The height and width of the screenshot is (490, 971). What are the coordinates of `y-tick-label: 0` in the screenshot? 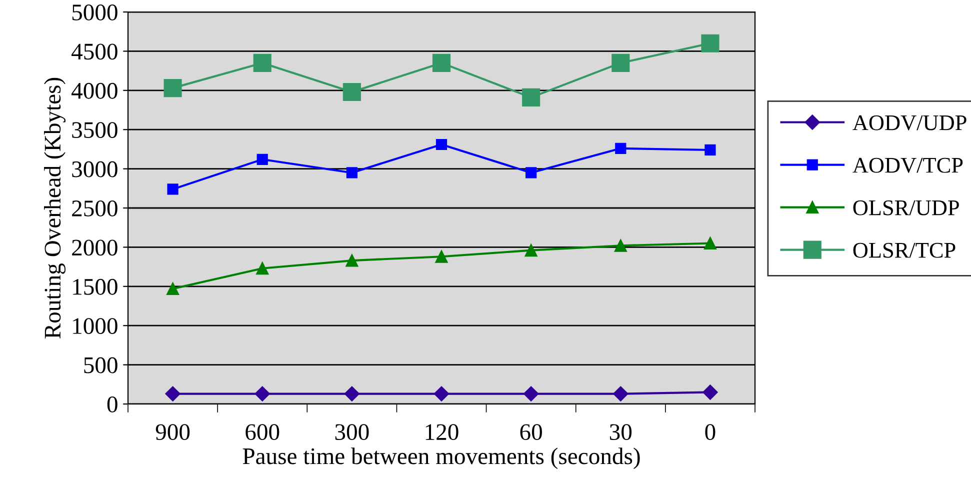 It's located at (112, 404).